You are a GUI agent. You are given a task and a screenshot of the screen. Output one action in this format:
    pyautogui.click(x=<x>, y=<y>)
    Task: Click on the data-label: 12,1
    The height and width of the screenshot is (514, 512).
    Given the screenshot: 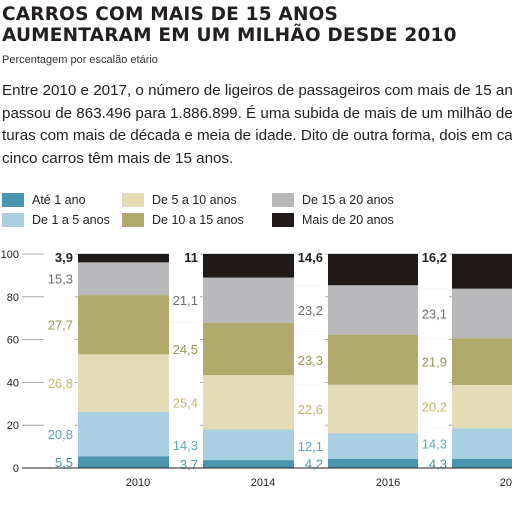 What is the action you would take?
    pyautogui.click(x=310, y=446)
    